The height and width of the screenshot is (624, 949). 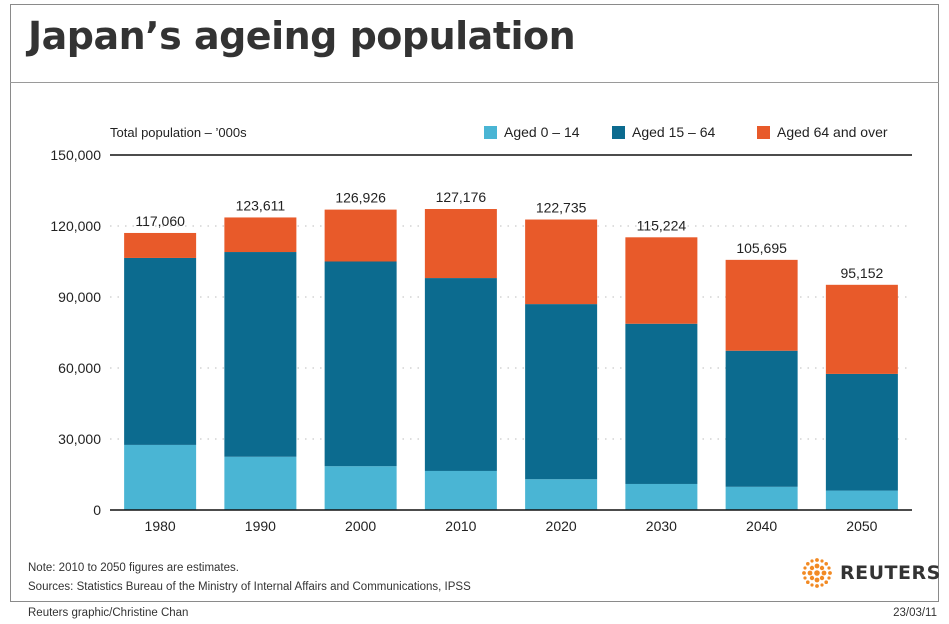 I want to click on x-tick-label: 2030, so click(x=661, y=526).